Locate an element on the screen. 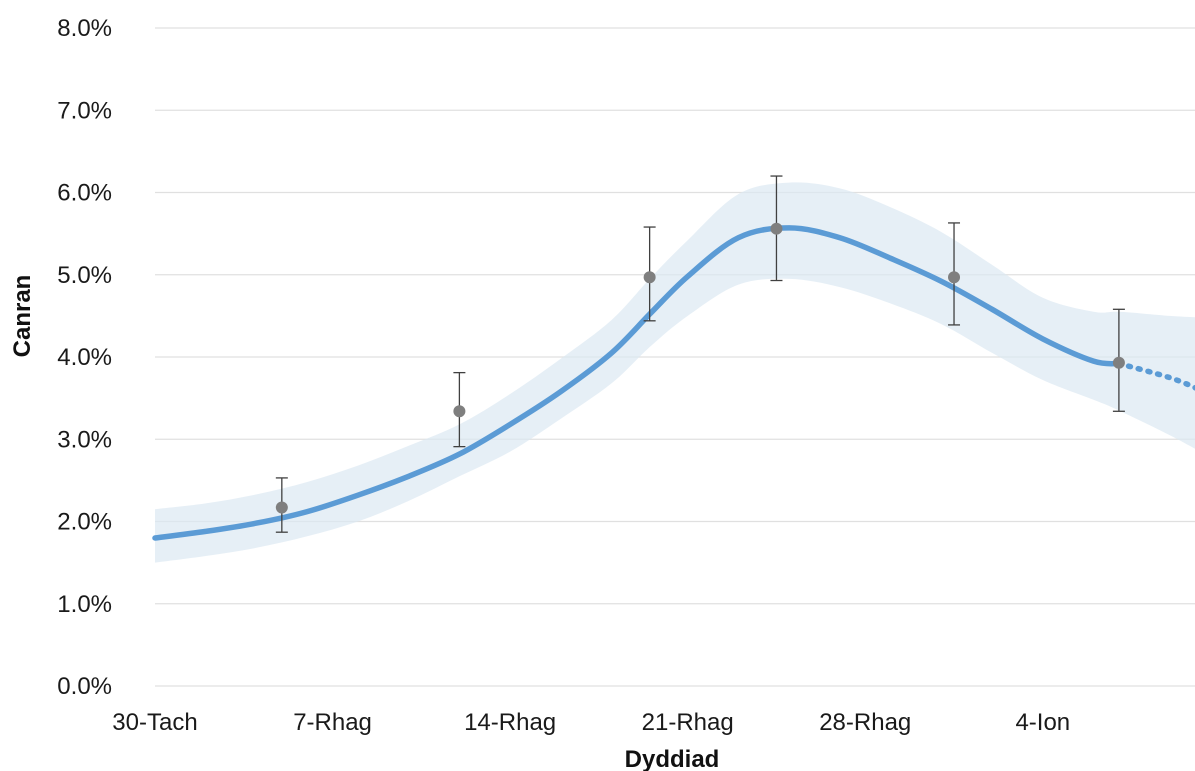  y-axis-title: Canran is located at coordinates (22, 316).